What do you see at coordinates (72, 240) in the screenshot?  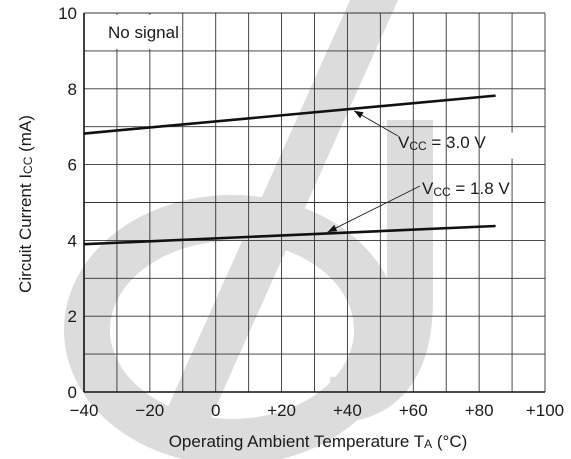 I see `y-tick-label: 4` at bounding box center [72, 240].